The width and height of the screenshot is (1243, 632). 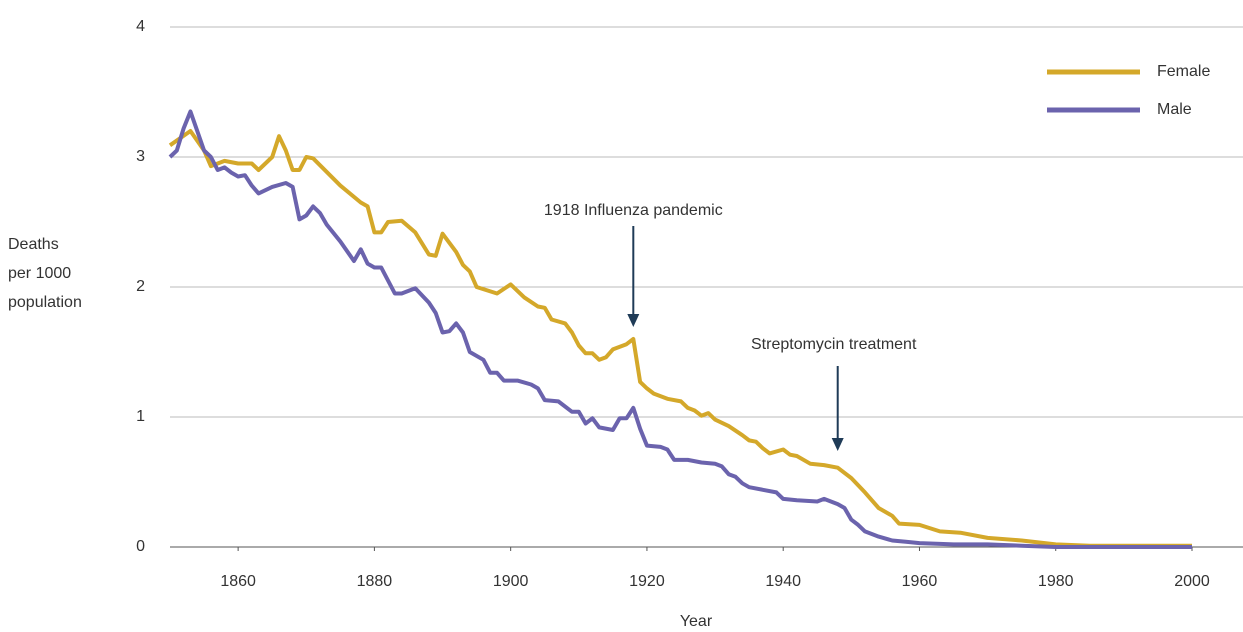 I want to click on annotation: 1918 Influenza pandemic, so click(x=633, y=210).